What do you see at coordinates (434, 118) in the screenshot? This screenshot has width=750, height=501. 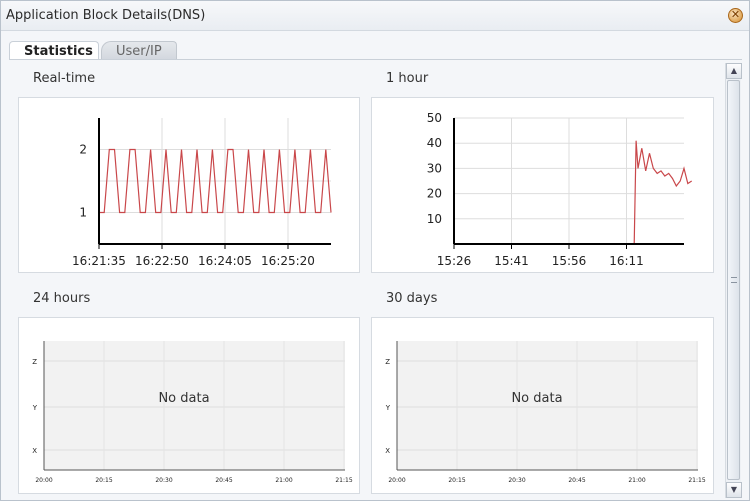 I see `y-tick-label: 50` at bounding box center [434, 118].